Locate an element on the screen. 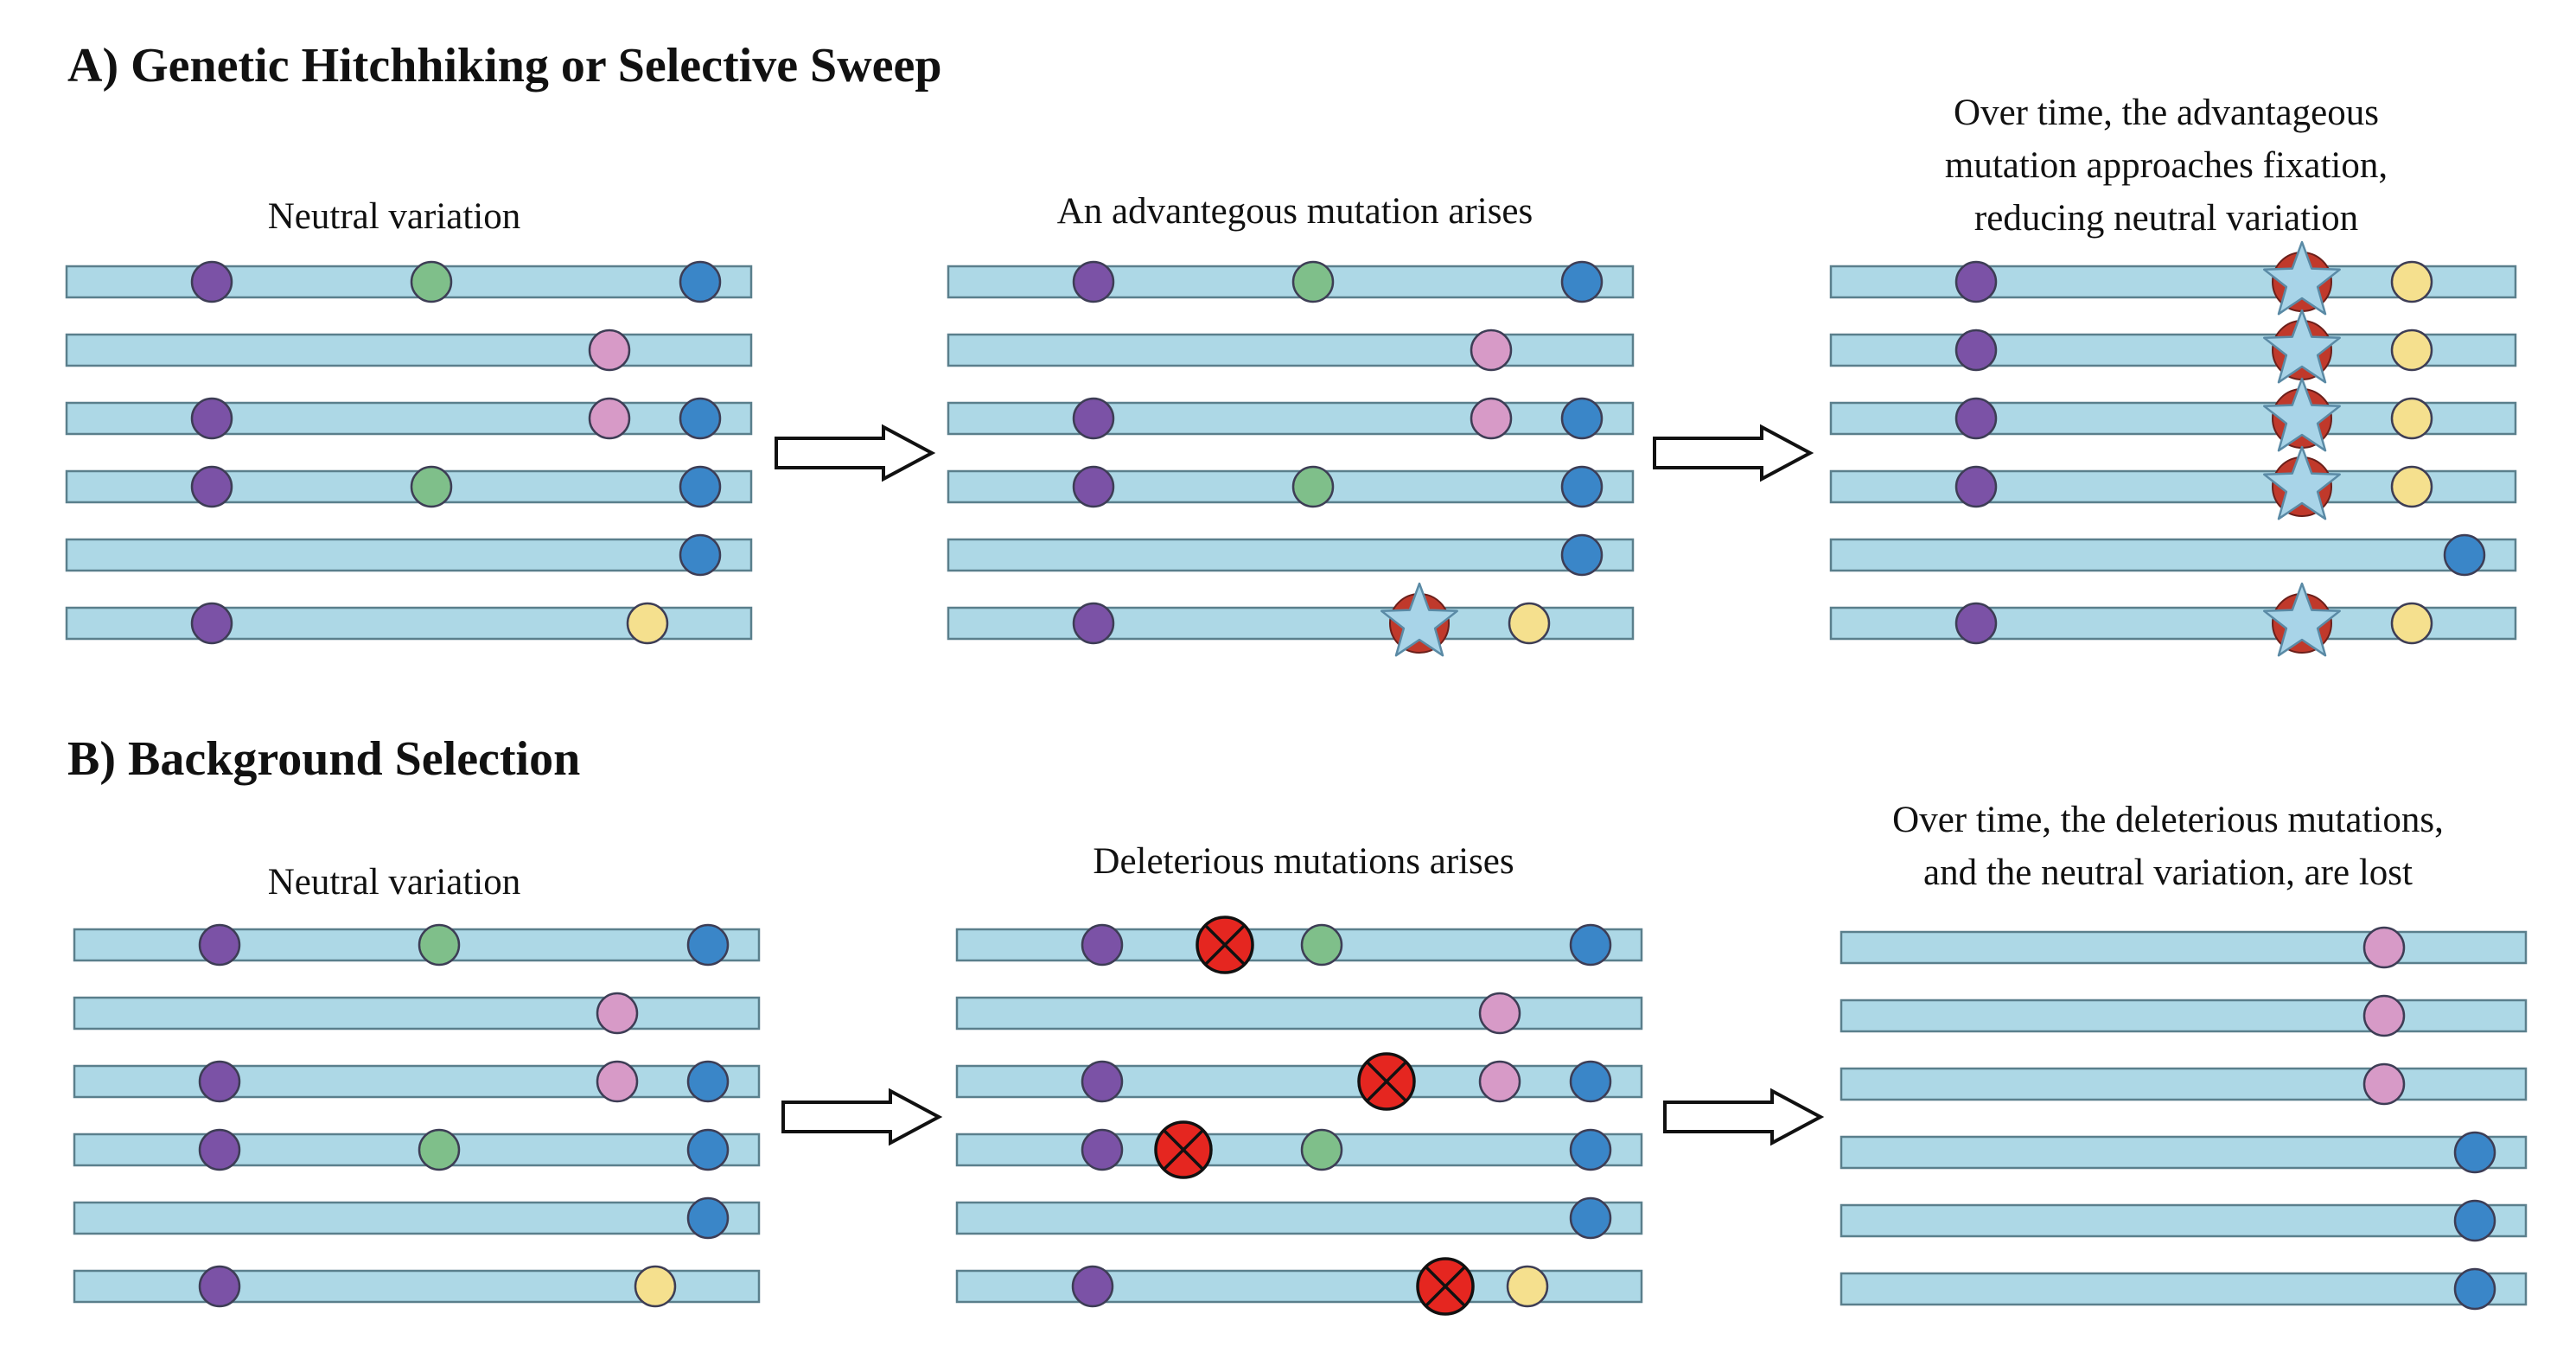 The height and width of the screenshot is (1359, 2576). panel-a-end is located at coordinates (2173, 448).